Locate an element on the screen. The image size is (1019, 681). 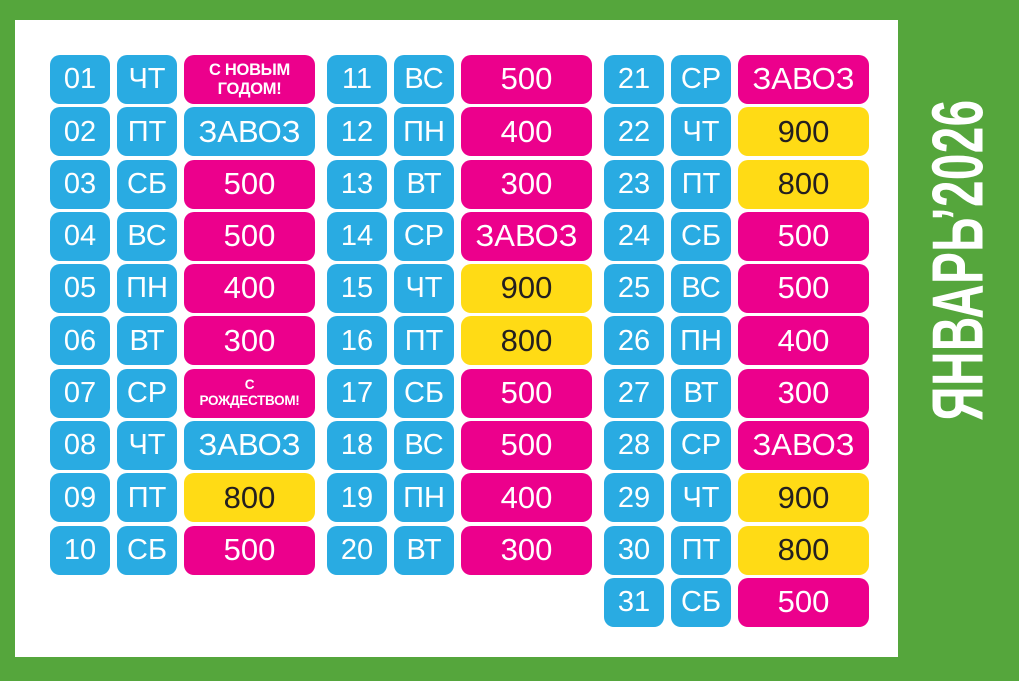
day-cell: 01 is located at coordinates (80, 79).